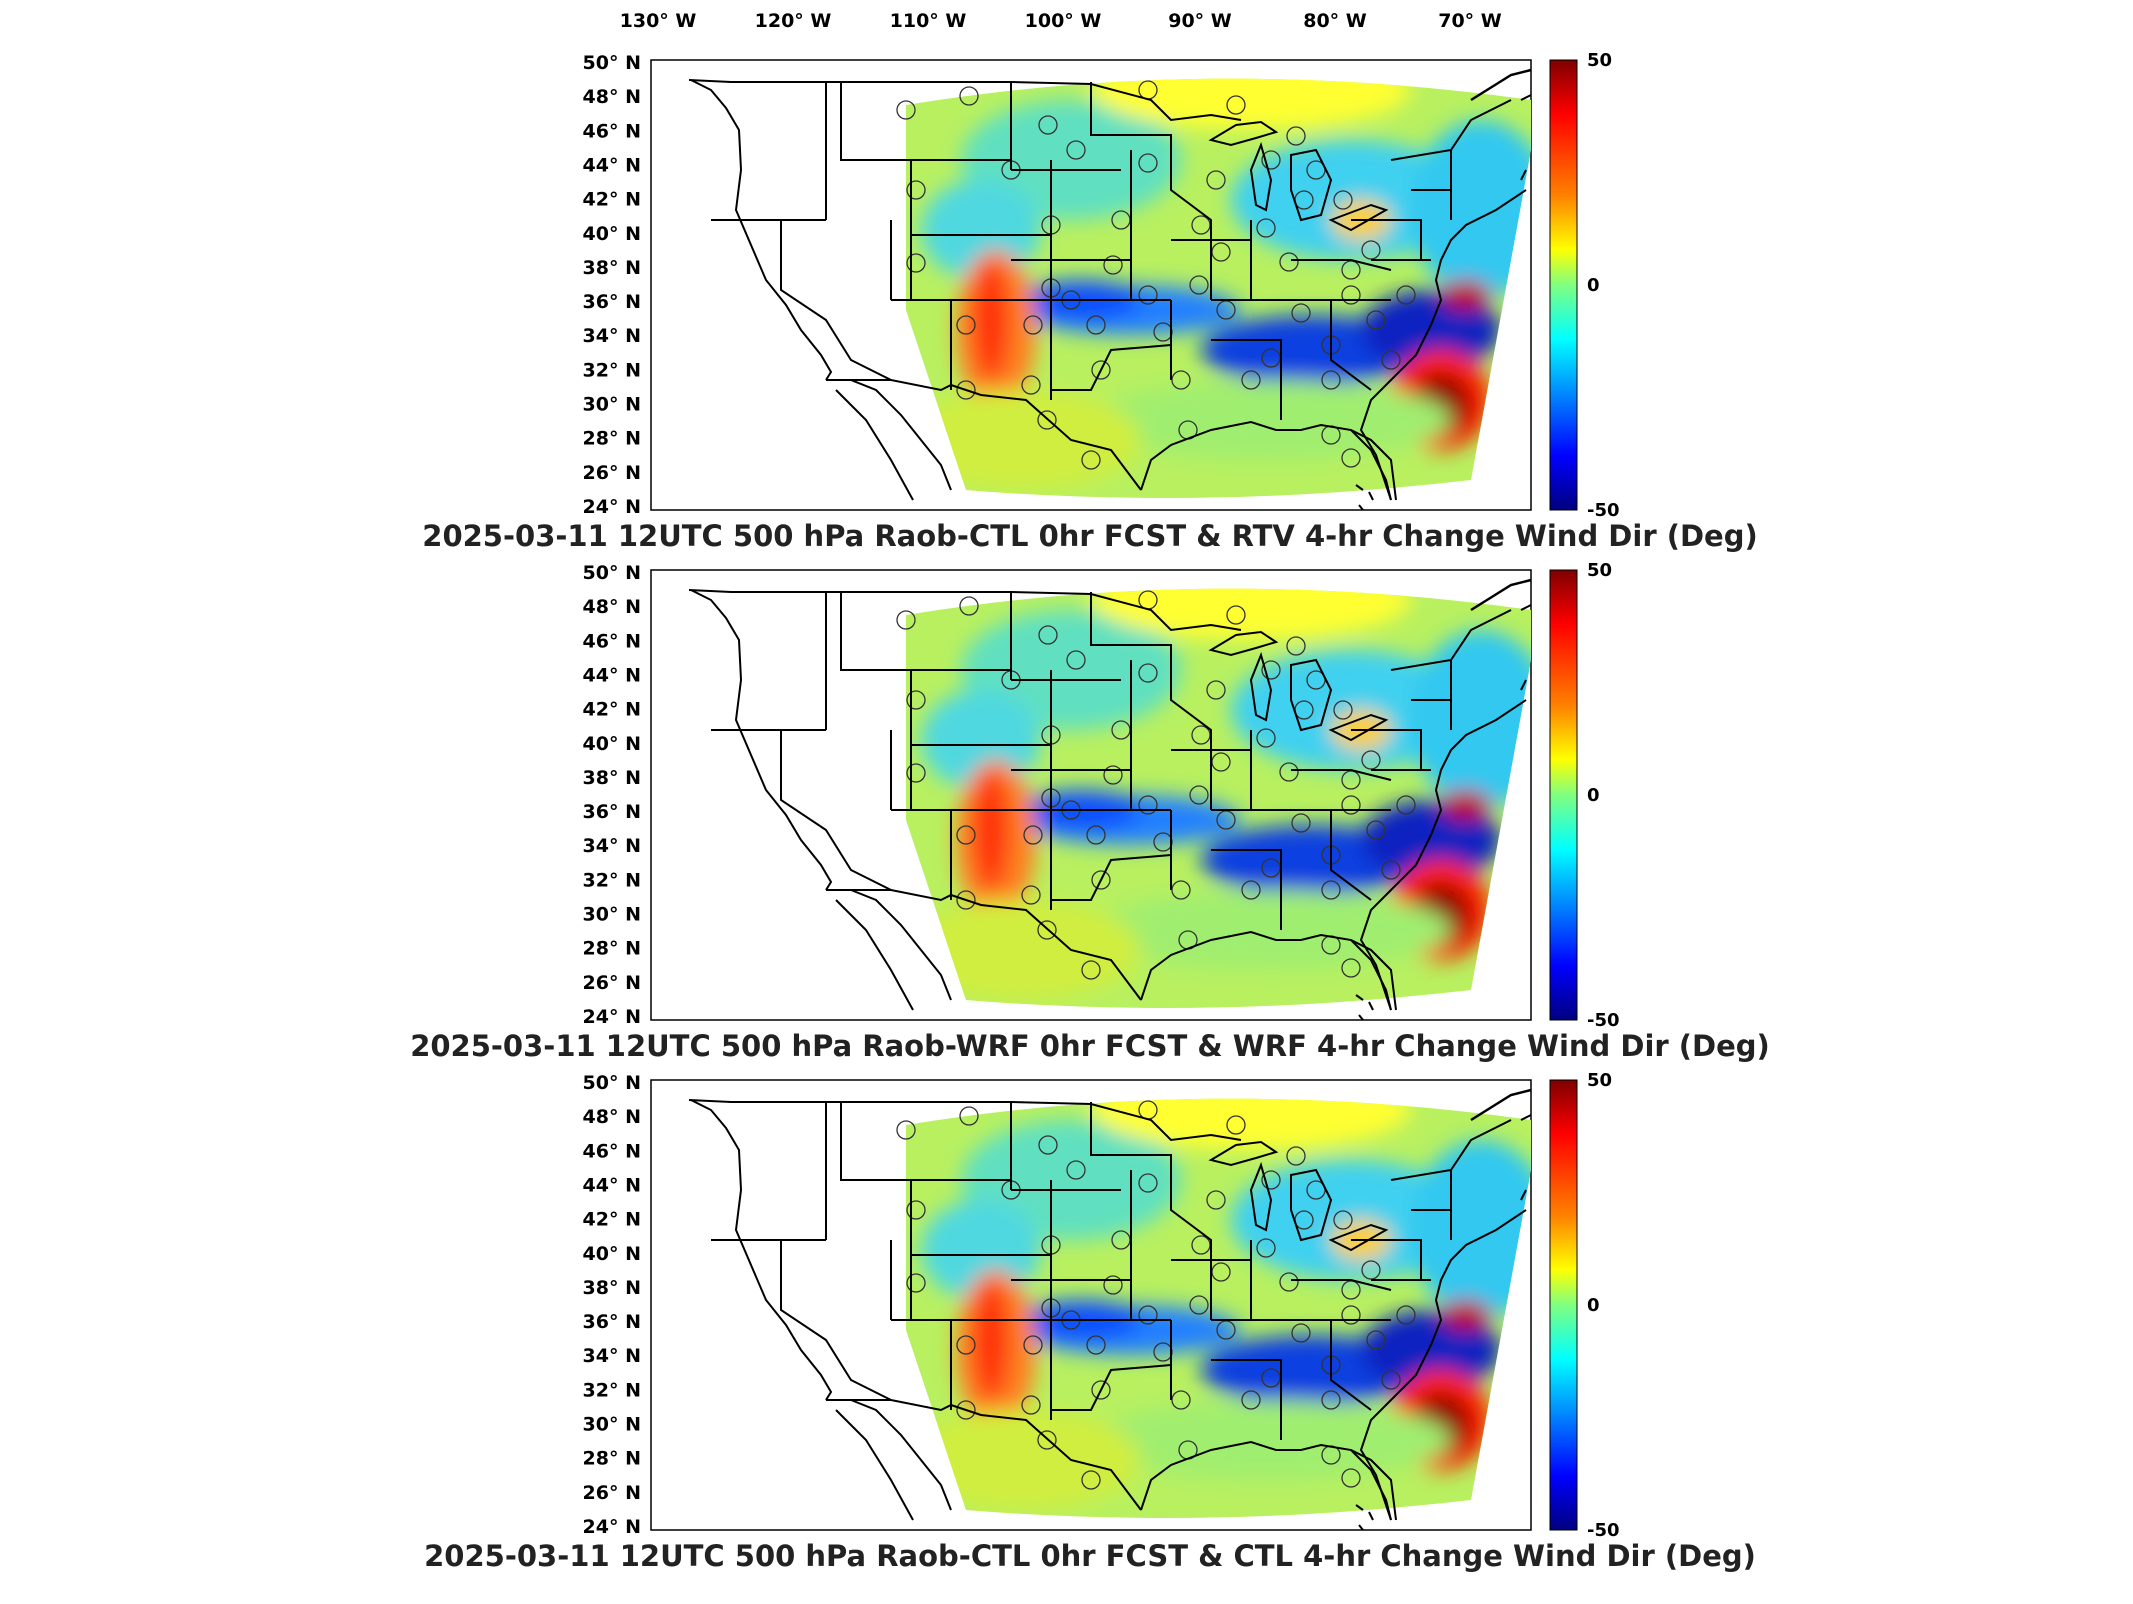  What do you see at coordinates (928, 21) in the screenshot?
I see `lon-tick-label: 110° W` at bounding box center [928, 21].